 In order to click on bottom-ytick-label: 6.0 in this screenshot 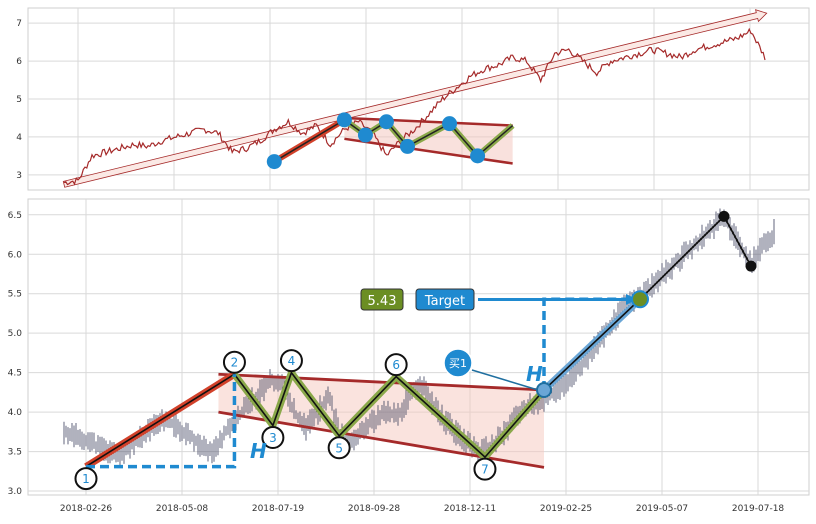, I will do `click(15, 255)`.